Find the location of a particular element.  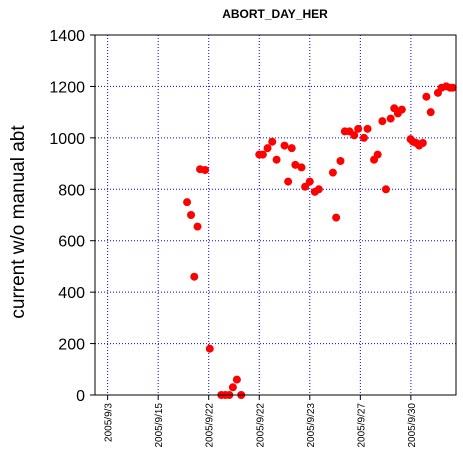

x-tick-label: 2005/9/23 is located at coordinates (311, 425).